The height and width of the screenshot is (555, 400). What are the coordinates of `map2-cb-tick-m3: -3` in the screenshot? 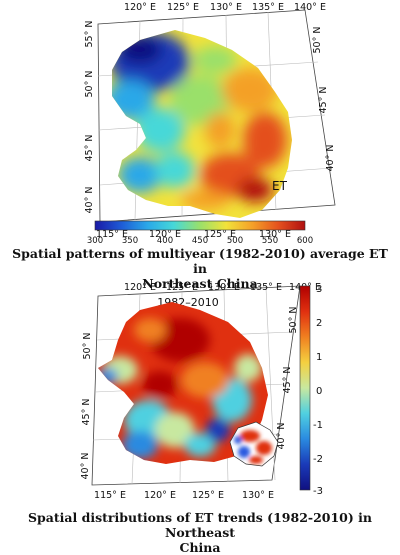 It's located at (318, 491).